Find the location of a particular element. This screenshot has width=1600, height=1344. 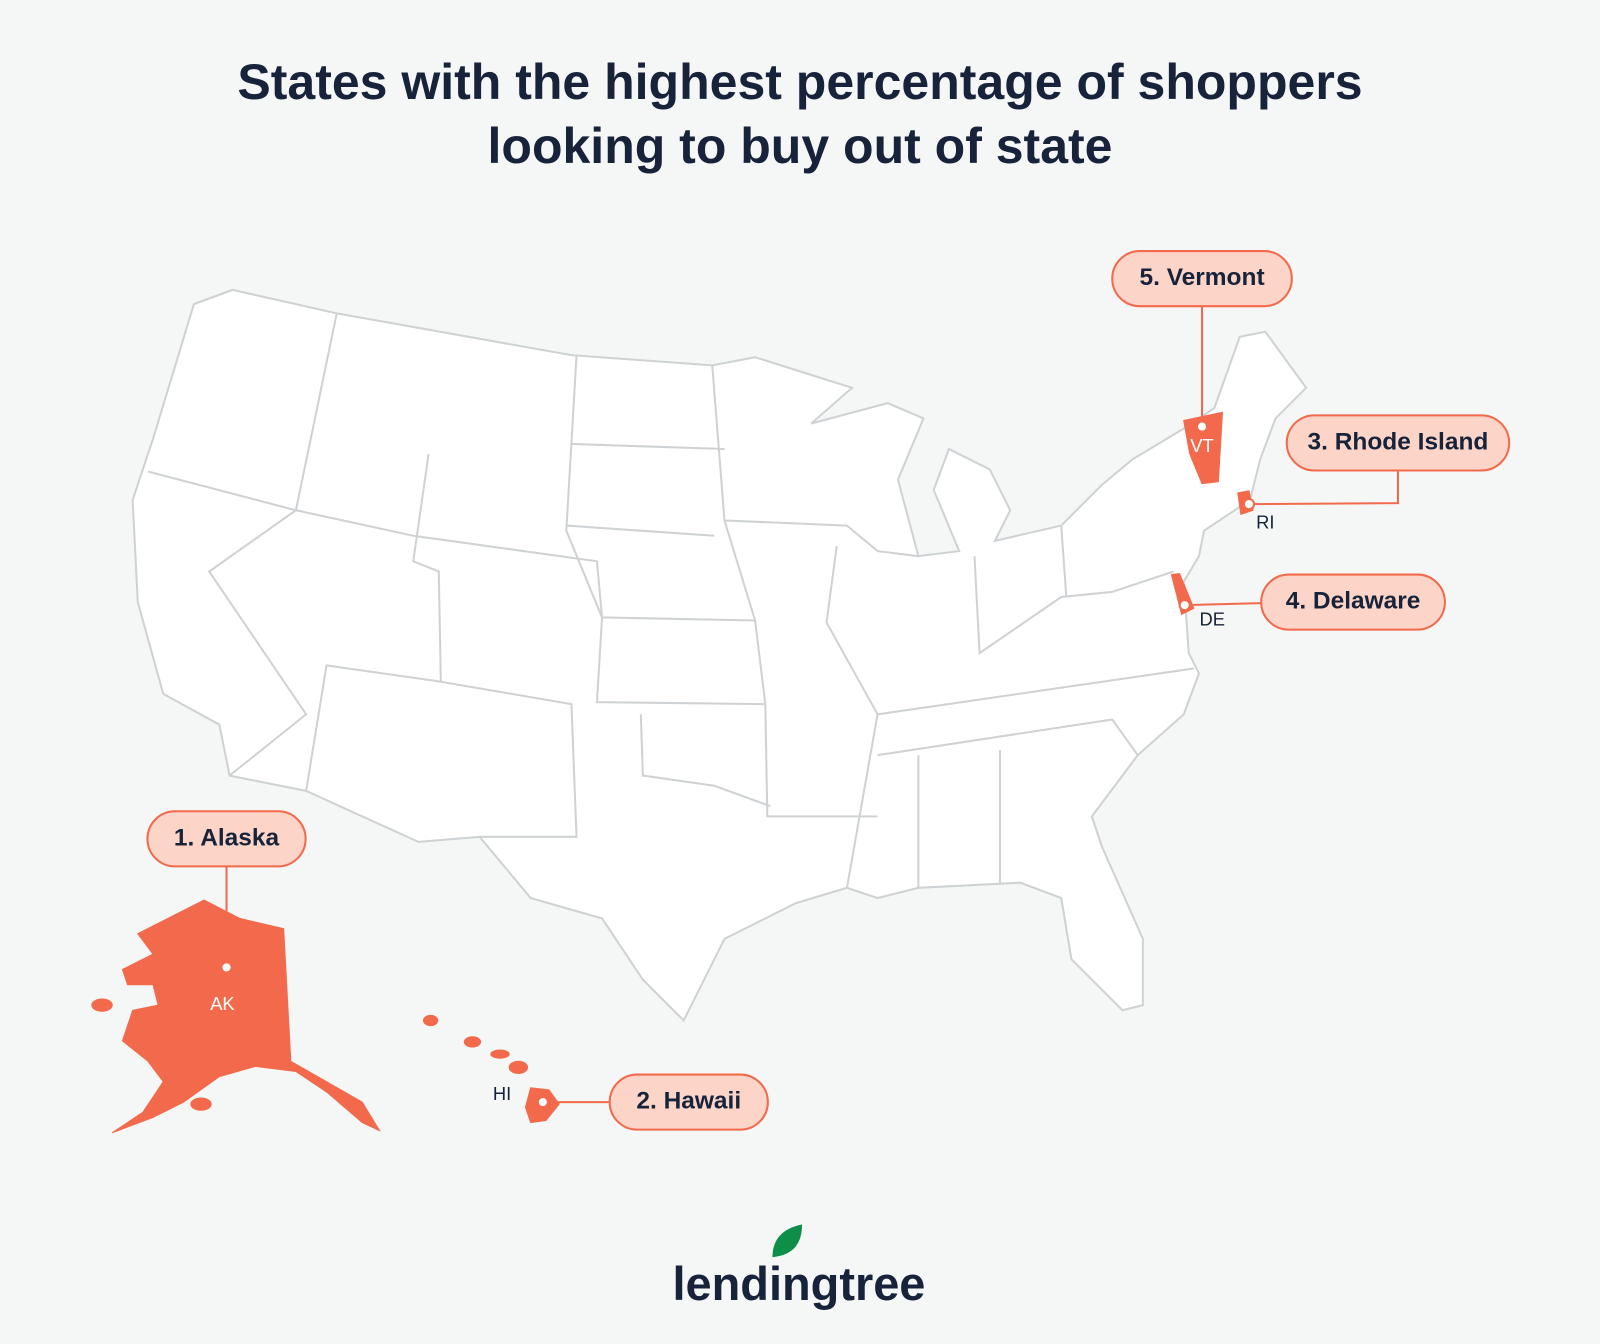

state-abbreviation: AK is located at coordinates (222, 1003).